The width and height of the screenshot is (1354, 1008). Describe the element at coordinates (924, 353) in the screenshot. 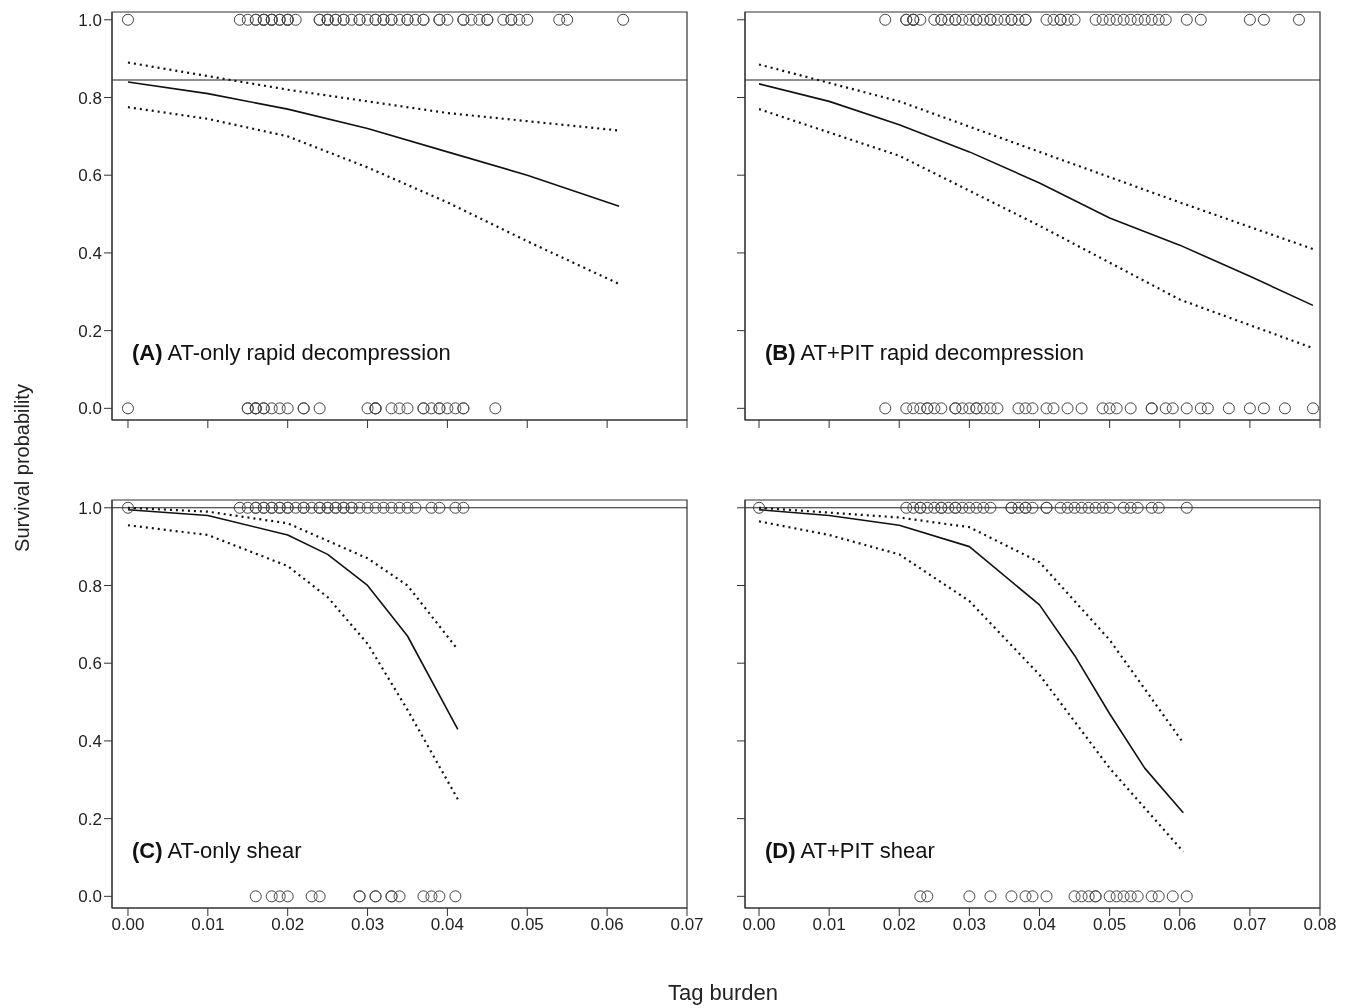

I see `annotation: (B) AT+PIT rapid decompression` at that location.